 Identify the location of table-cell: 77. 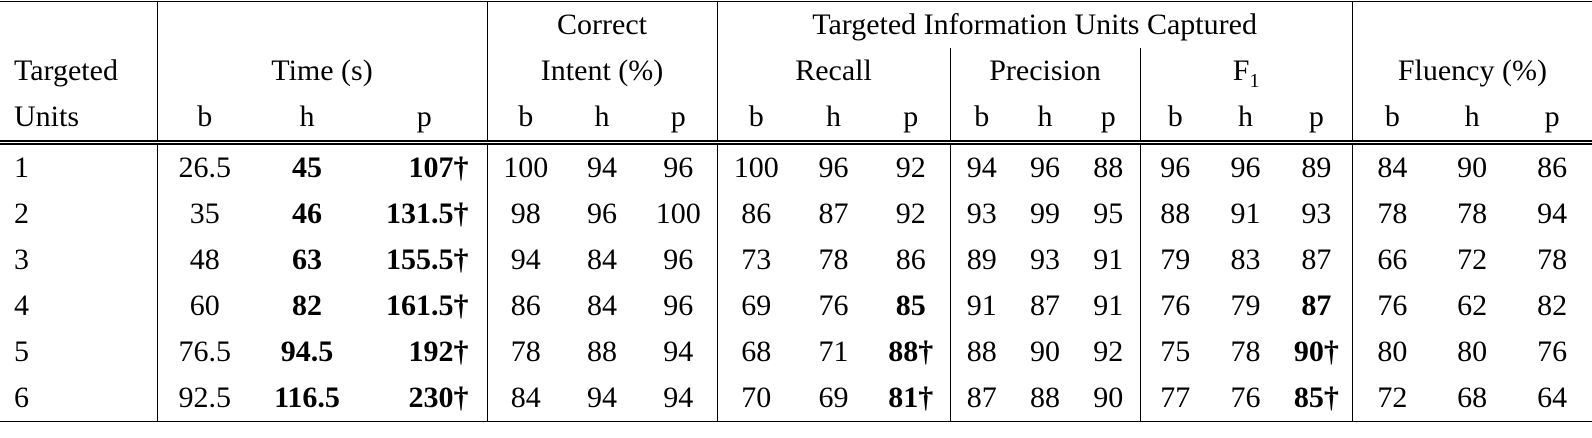
(1175, 398).